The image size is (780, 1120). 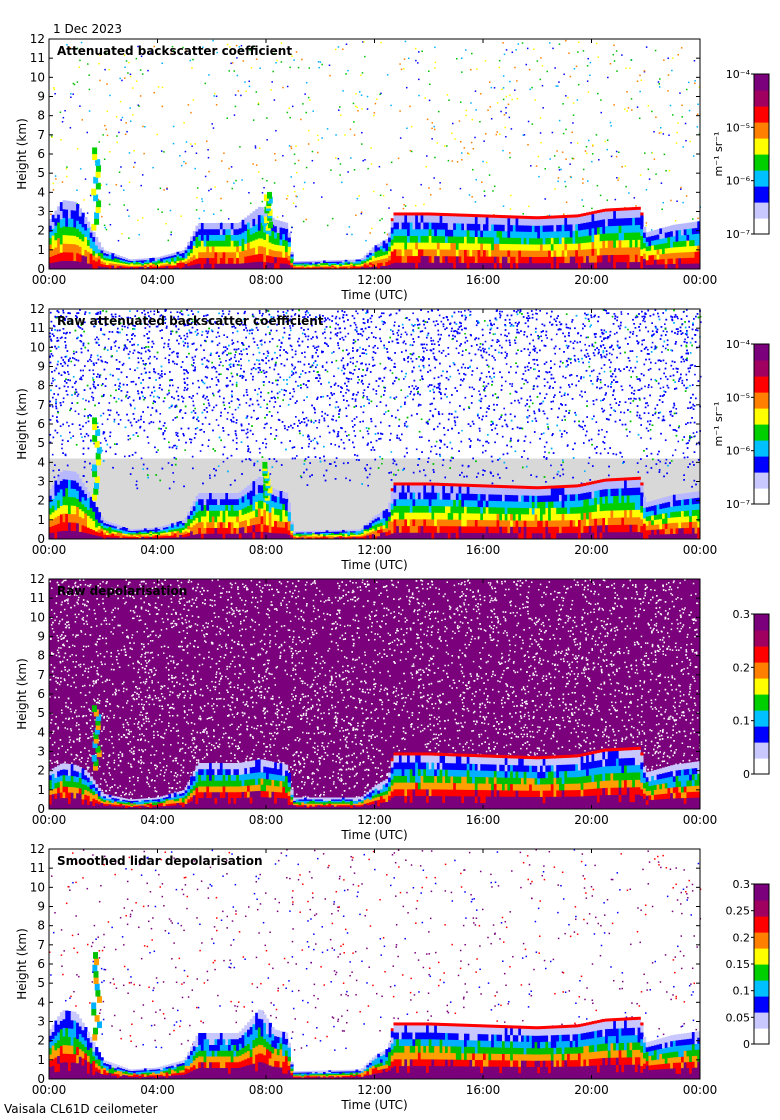 I want to click on panel-title: Attenuated backscatter coefficient, so click(x=174, y=51).